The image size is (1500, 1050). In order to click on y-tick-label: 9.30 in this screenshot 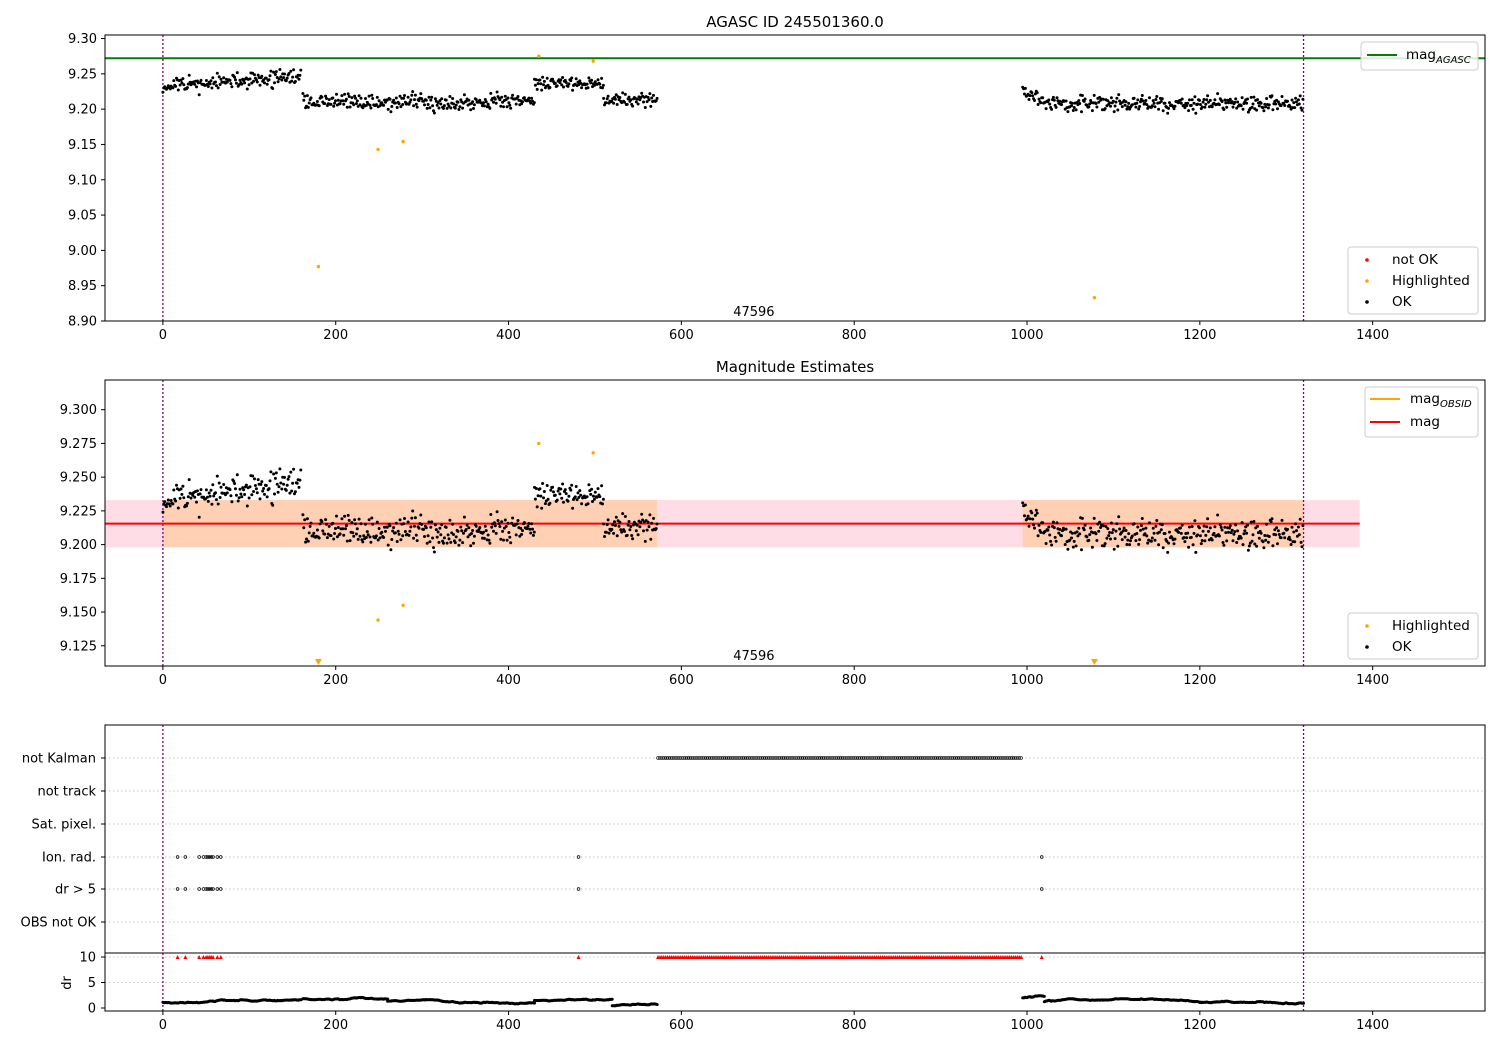, I will do `click(82, 39)`.